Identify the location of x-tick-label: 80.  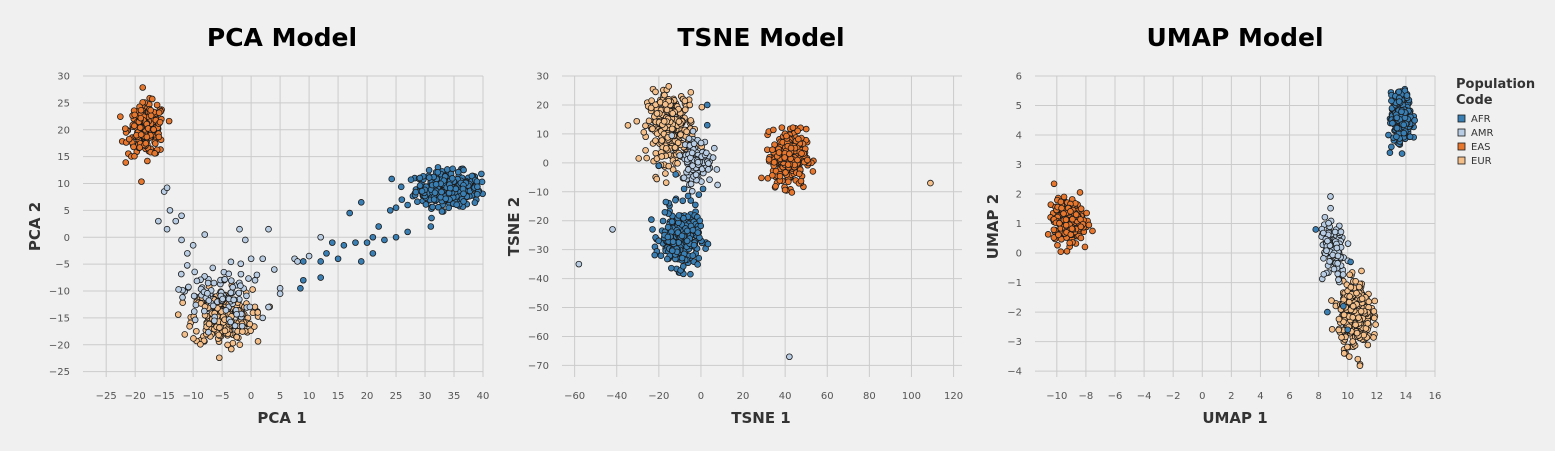
(869, 396).